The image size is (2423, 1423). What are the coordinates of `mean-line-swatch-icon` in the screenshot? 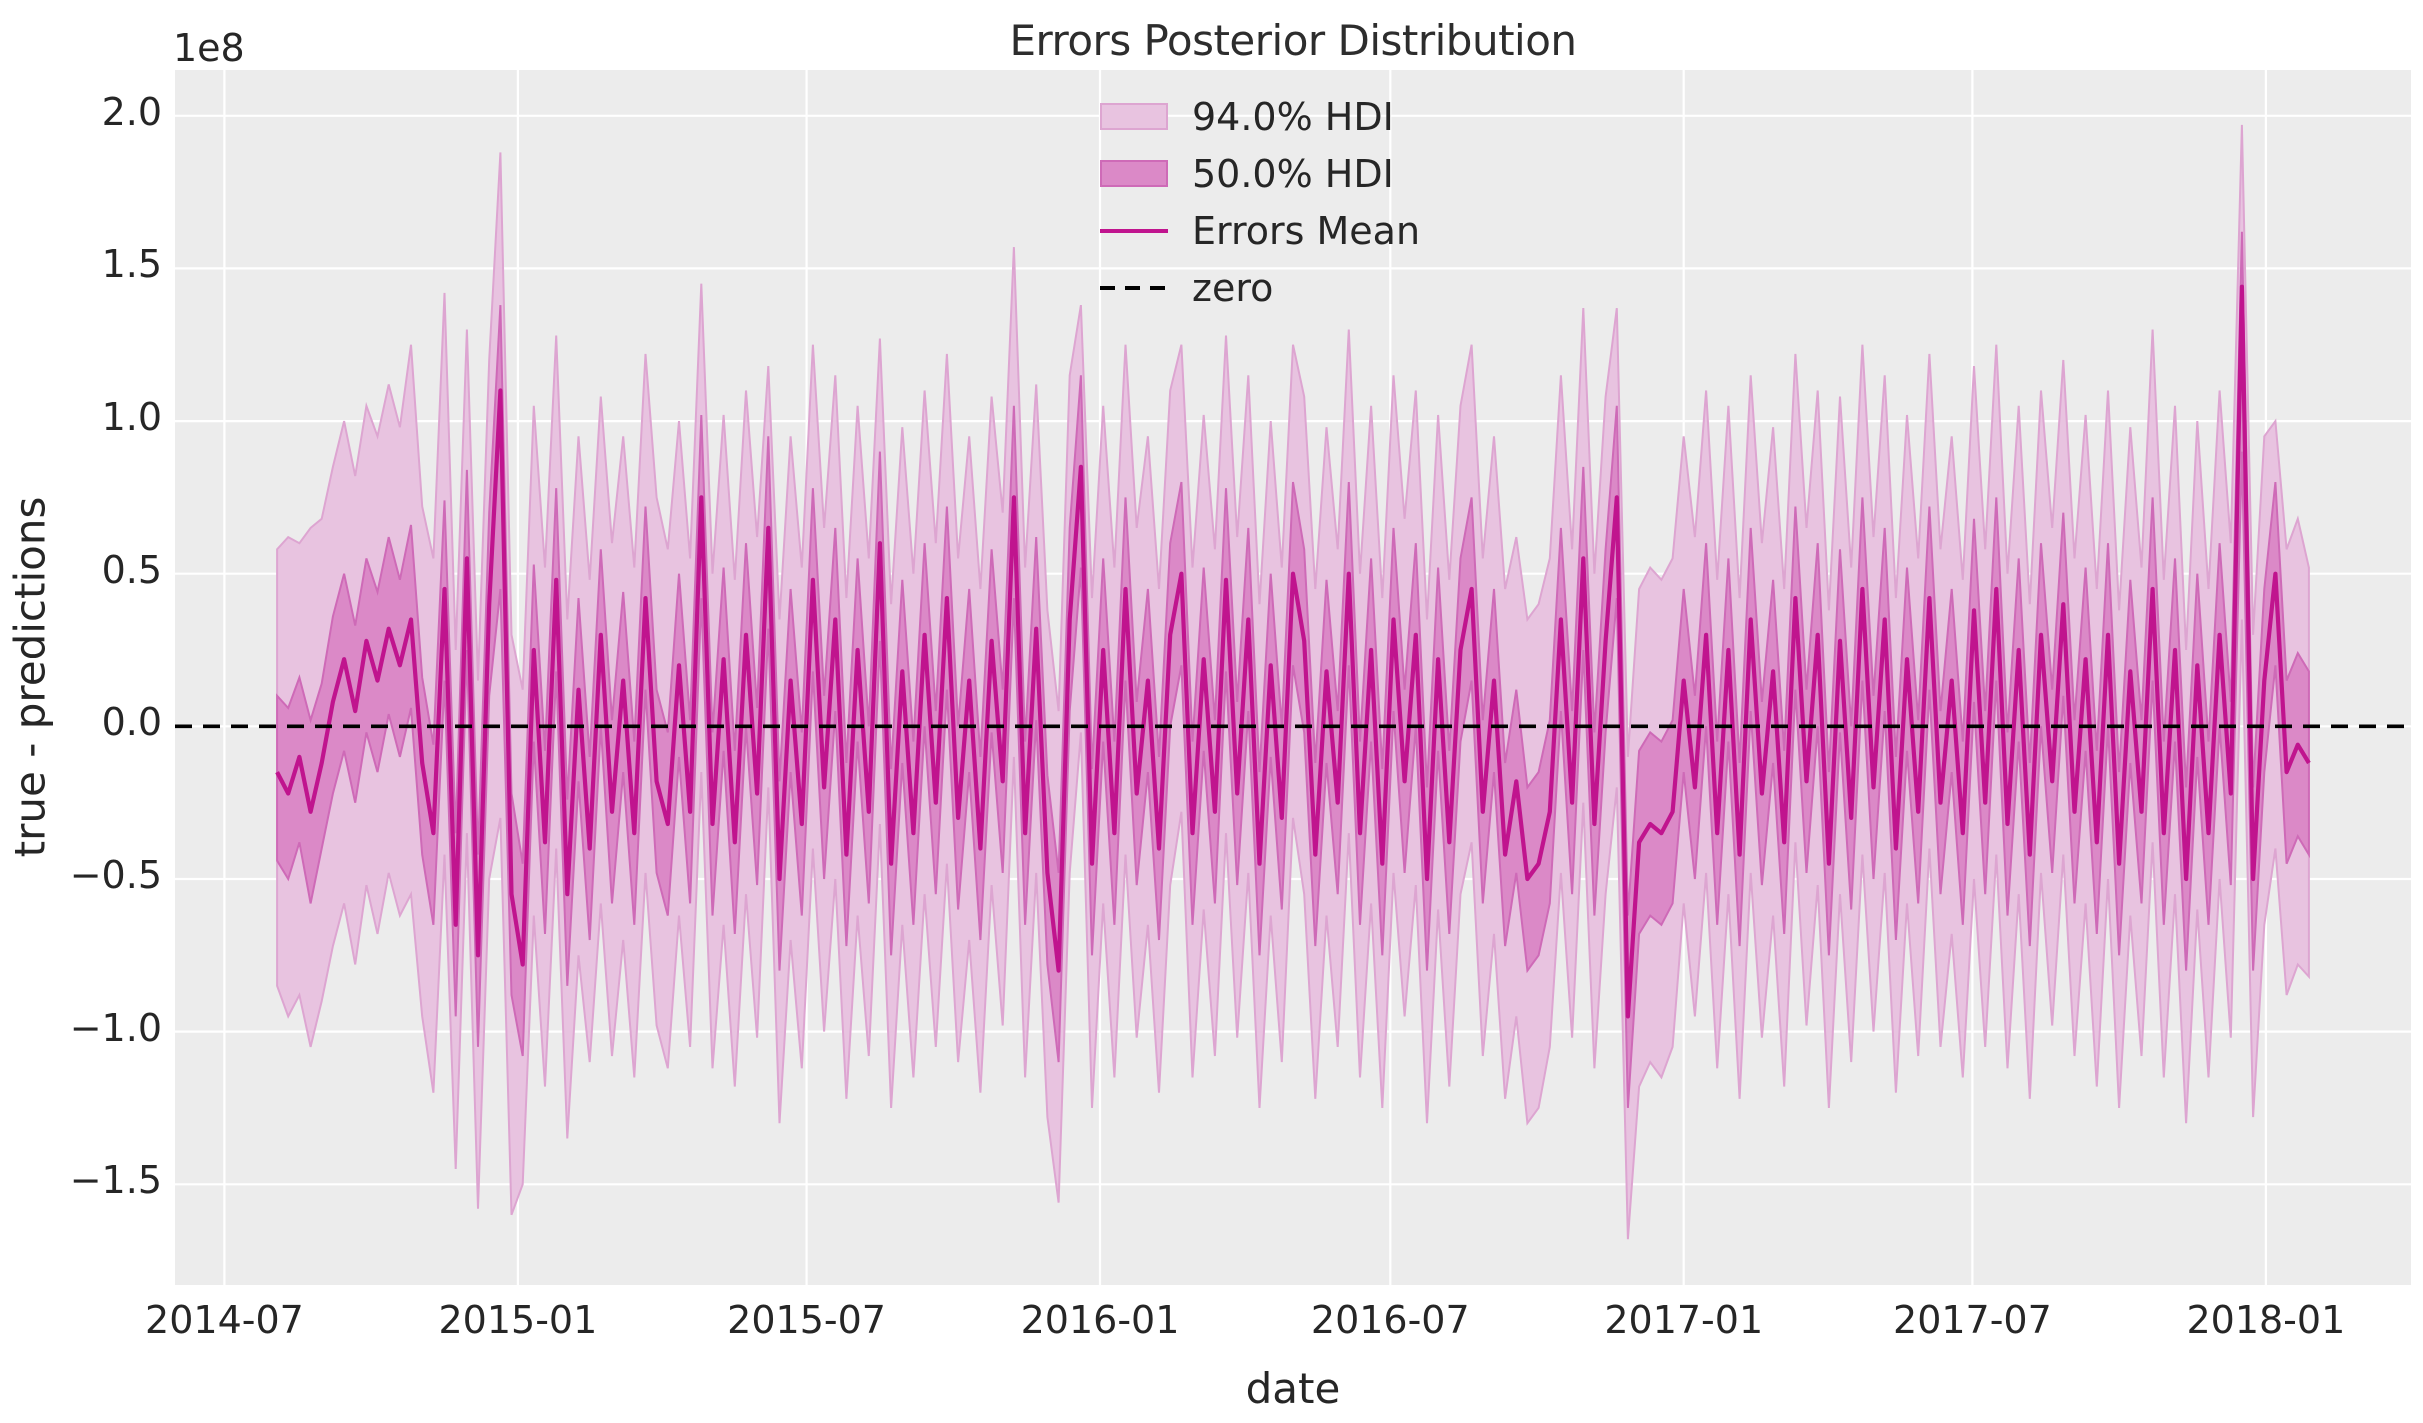 It's located at (1134, 230).